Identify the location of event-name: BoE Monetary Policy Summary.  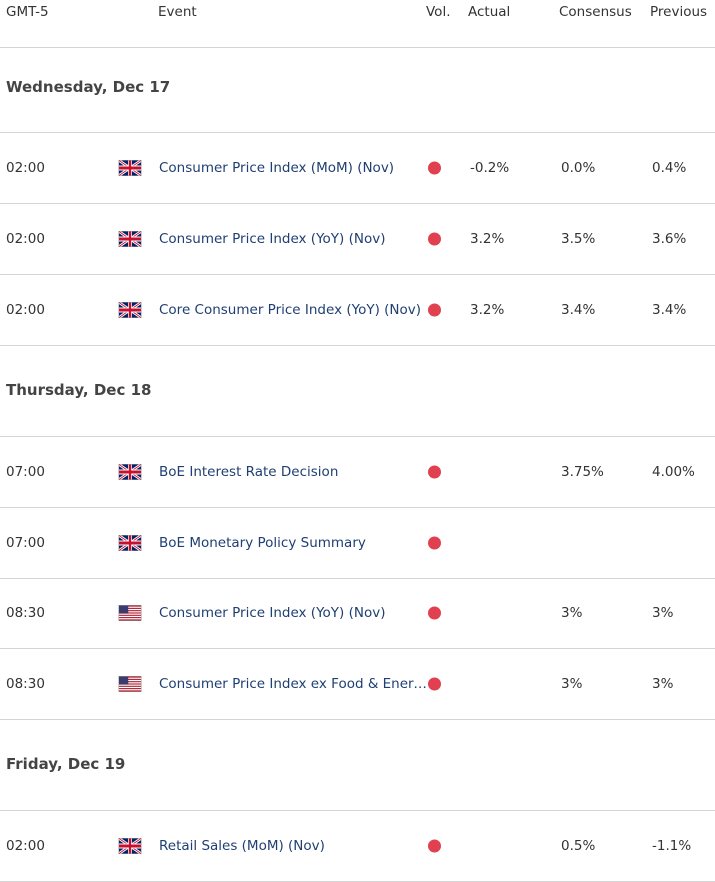
(262, 543).